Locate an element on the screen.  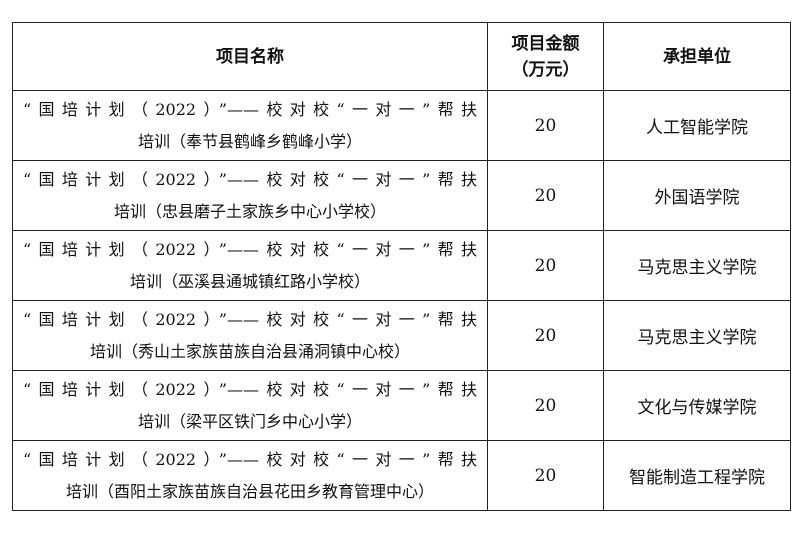
project-name-cell: “国培计划（2022）”——校对校“一对一”帮扶 培训（奉节县鹤峰乡鹤峰小学） is located at coordinates (250, 125).